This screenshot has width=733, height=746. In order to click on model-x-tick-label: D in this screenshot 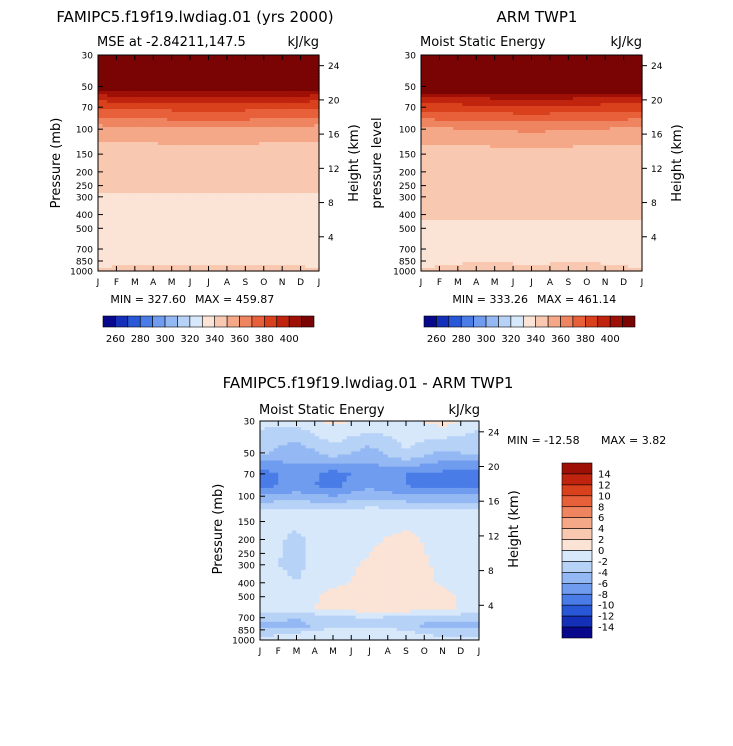, I will do `click(300, 283)`.